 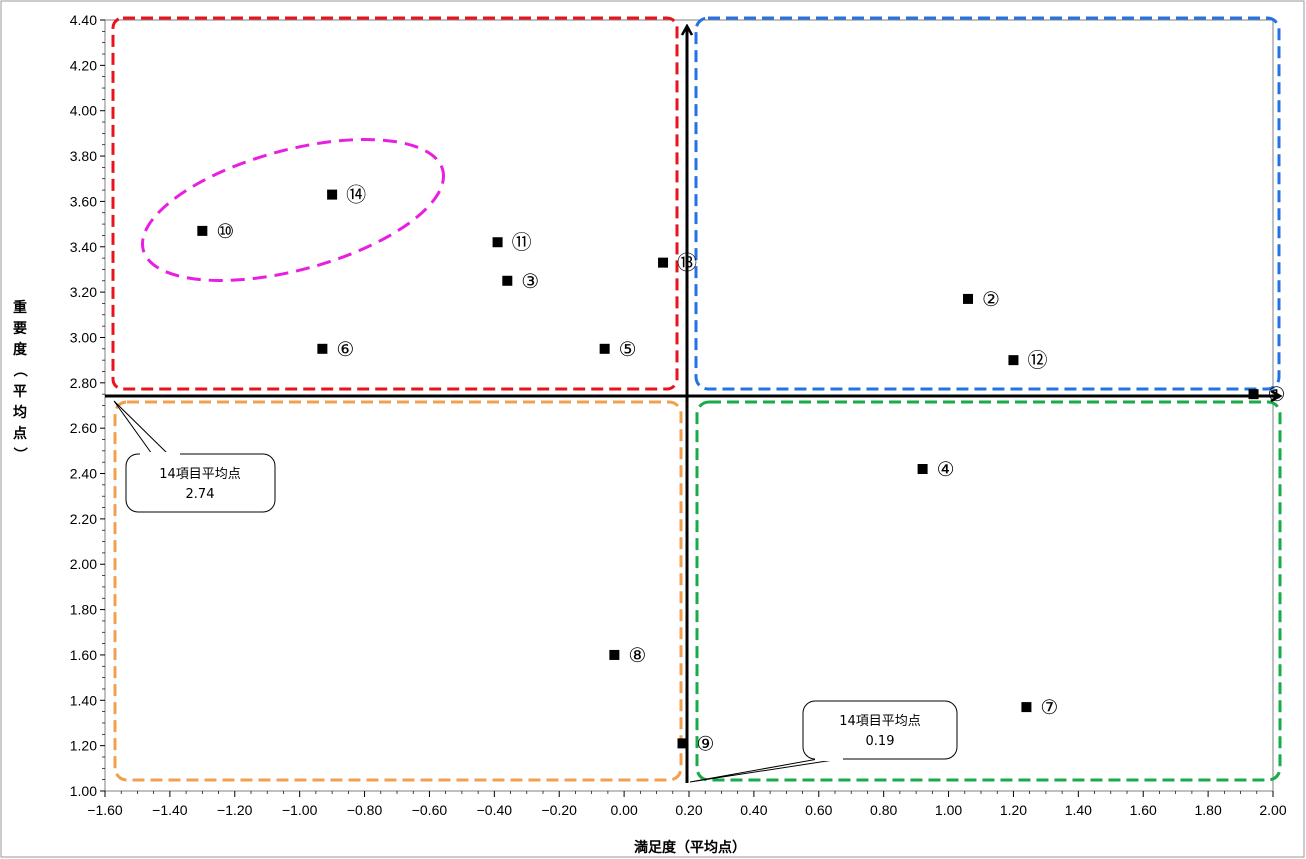 I want to click on x-tick-label: −1.00, so click(x=300, y=810).